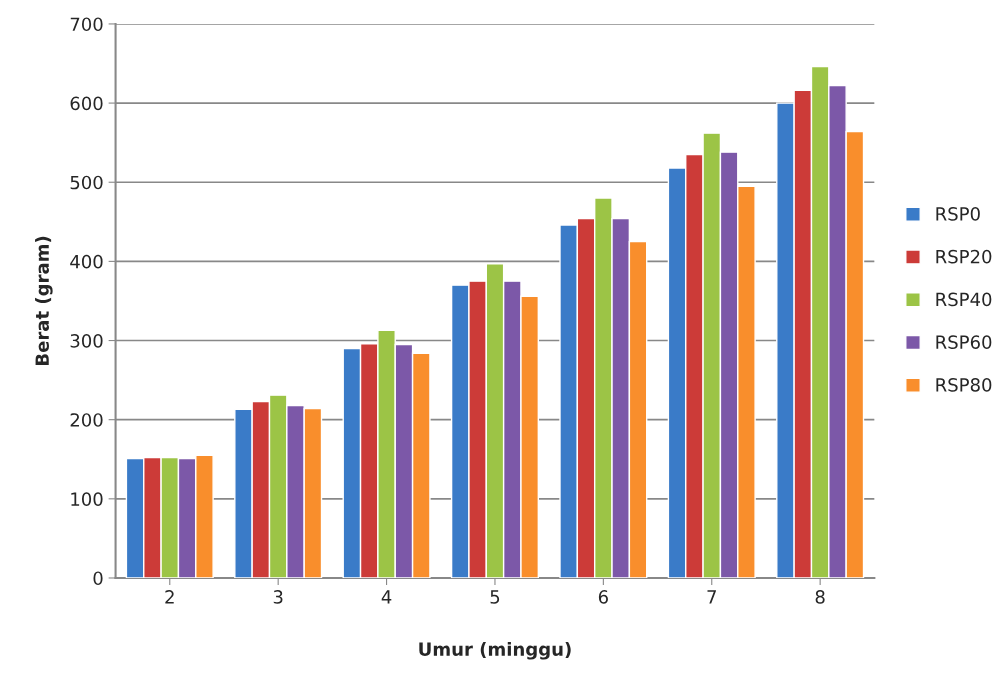 Image resolution: width=1005 pixels, height=684 pixels. I want to click on legend-label: RSP40, so click(964, 299).